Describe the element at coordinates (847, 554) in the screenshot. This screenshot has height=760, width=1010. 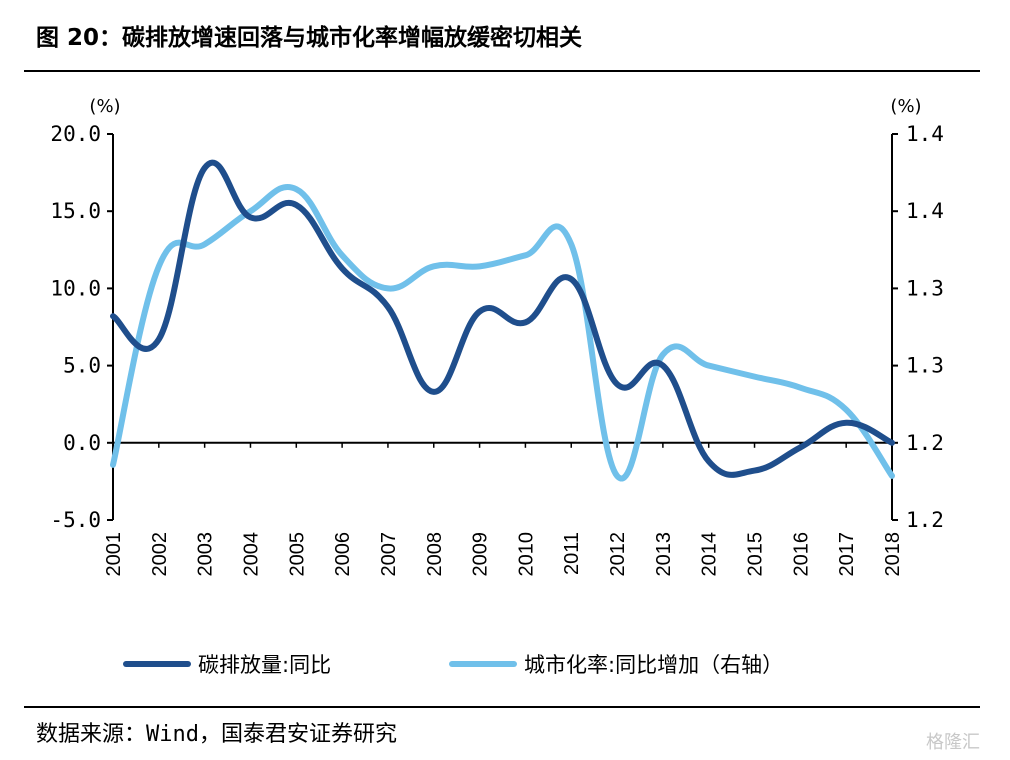
I see `x-tick-label: 2017` at that location.